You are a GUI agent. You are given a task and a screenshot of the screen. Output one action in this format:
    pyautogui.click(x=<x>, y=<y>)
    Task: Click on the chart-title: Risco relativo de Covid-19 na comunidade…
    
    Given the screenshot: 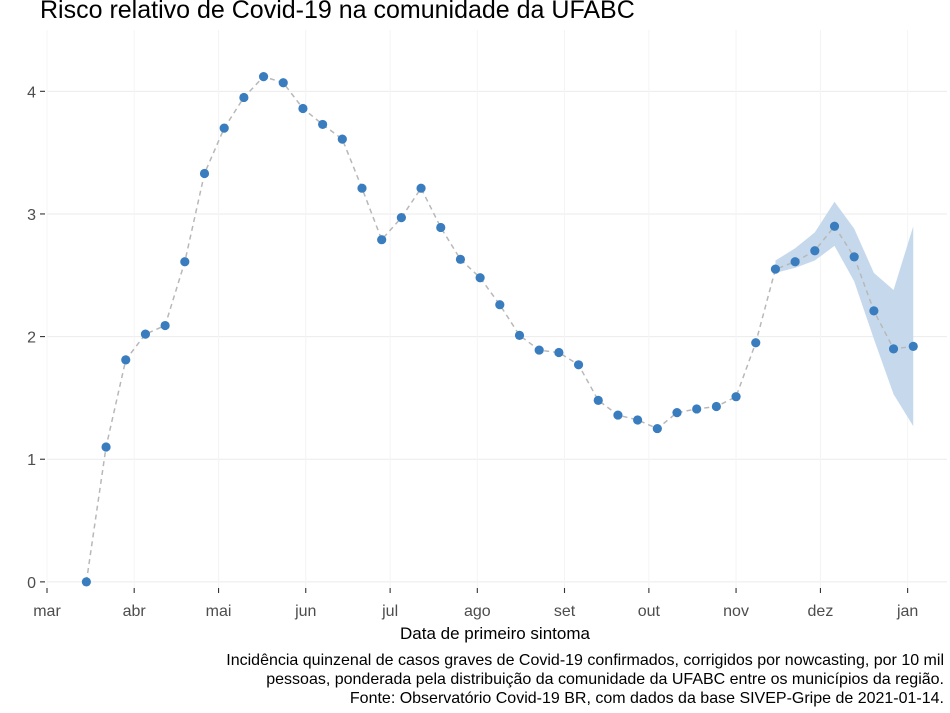 What is the action you would take?
    pyautogui.click(x=337, y=12)
    